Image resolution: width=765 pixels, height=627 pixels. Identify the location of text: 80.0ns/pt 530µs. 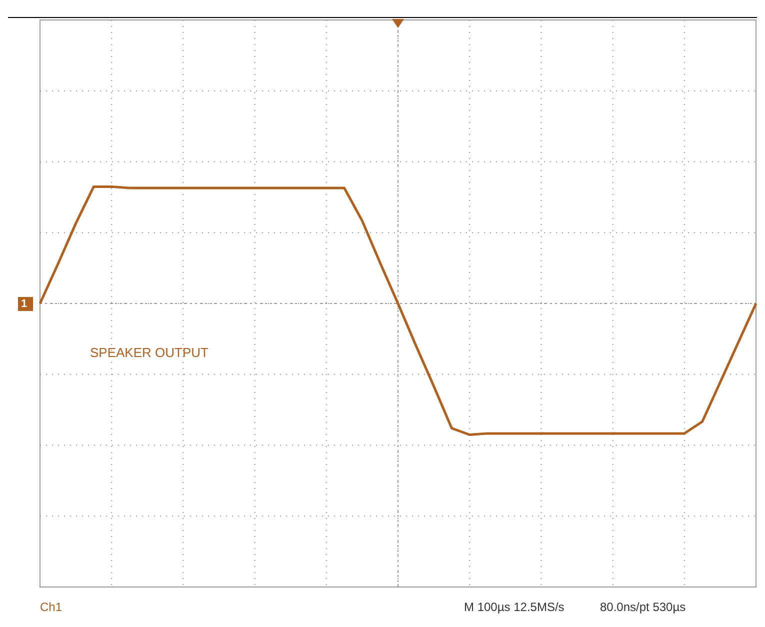
(643, 607).